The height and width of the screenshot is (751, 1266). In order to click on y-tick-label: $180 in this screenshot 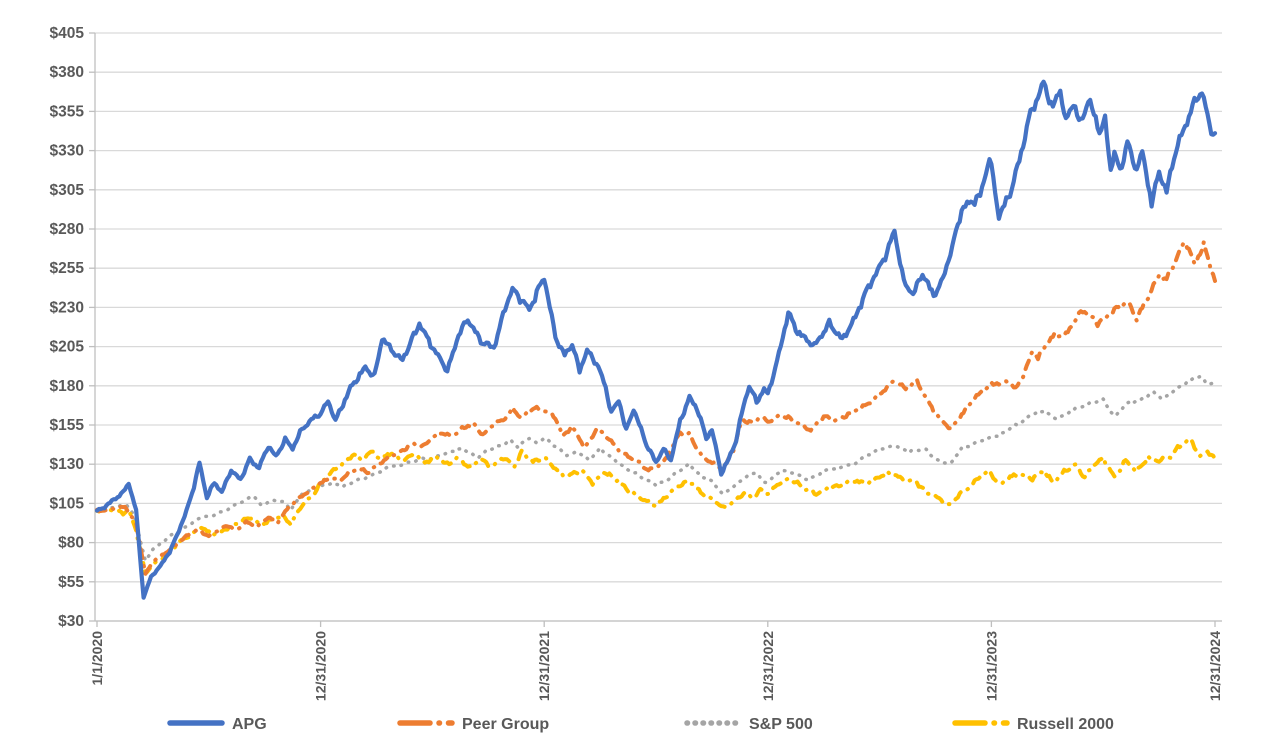, I will do `click(67, 386)`.